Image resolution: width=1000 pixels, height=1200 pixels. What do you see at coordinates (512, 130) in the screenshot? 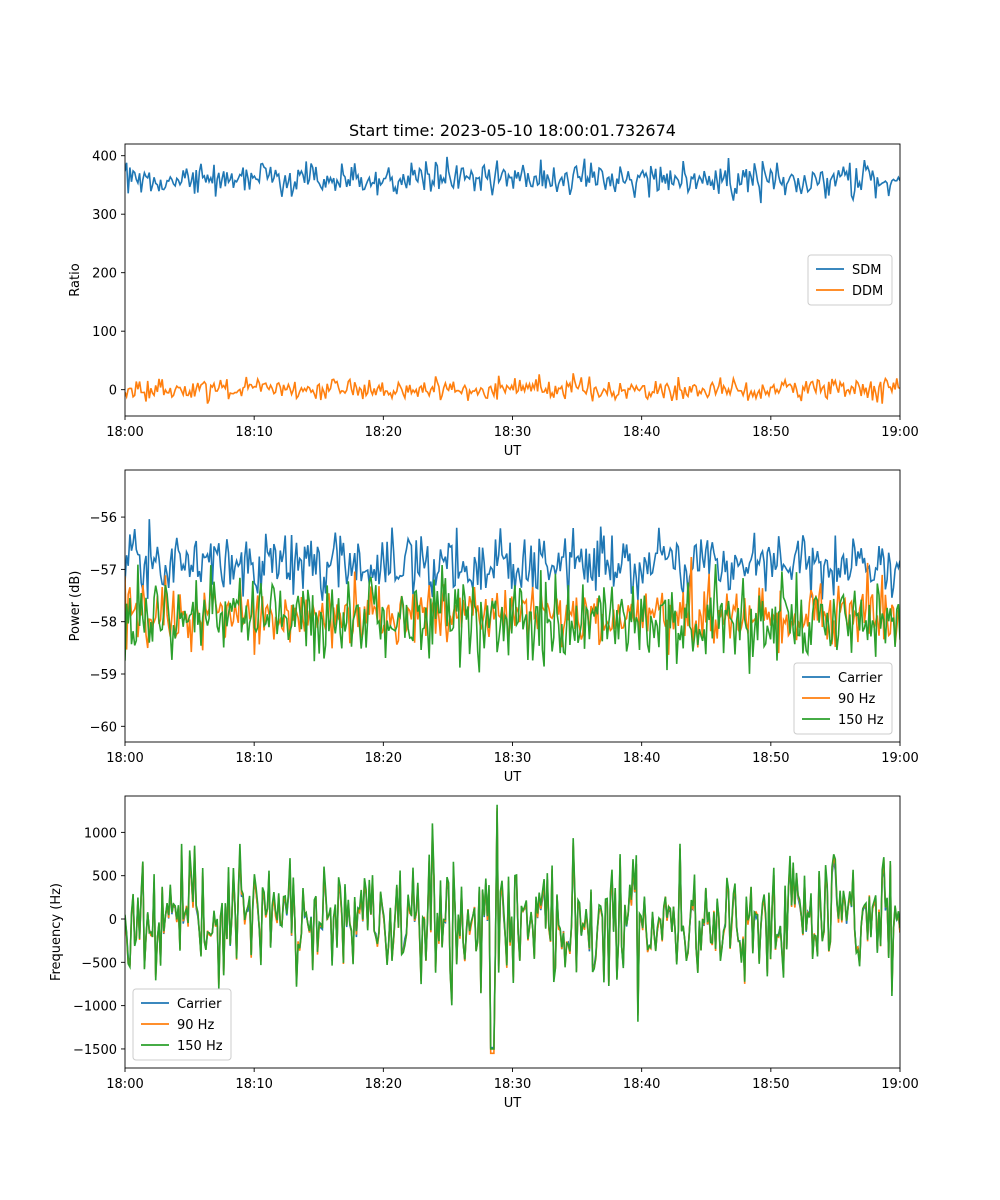
I see `figure-title: Start time: 2023-05-10 18:00:01.732674` at bounding box center [512, 130].